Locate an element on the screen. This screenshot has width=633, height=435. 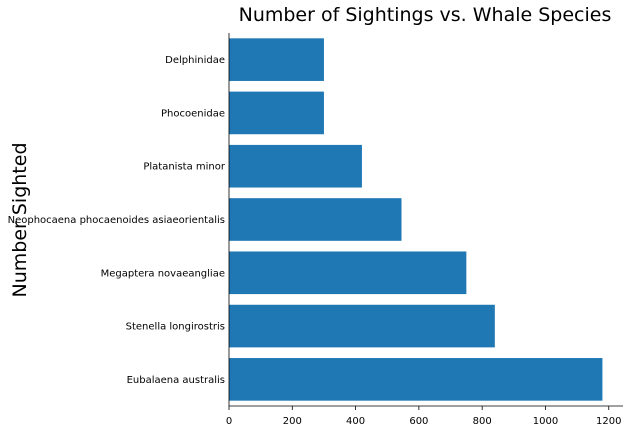
category-label: Megaptera novaeangliae is located at coordinates (163, 273).